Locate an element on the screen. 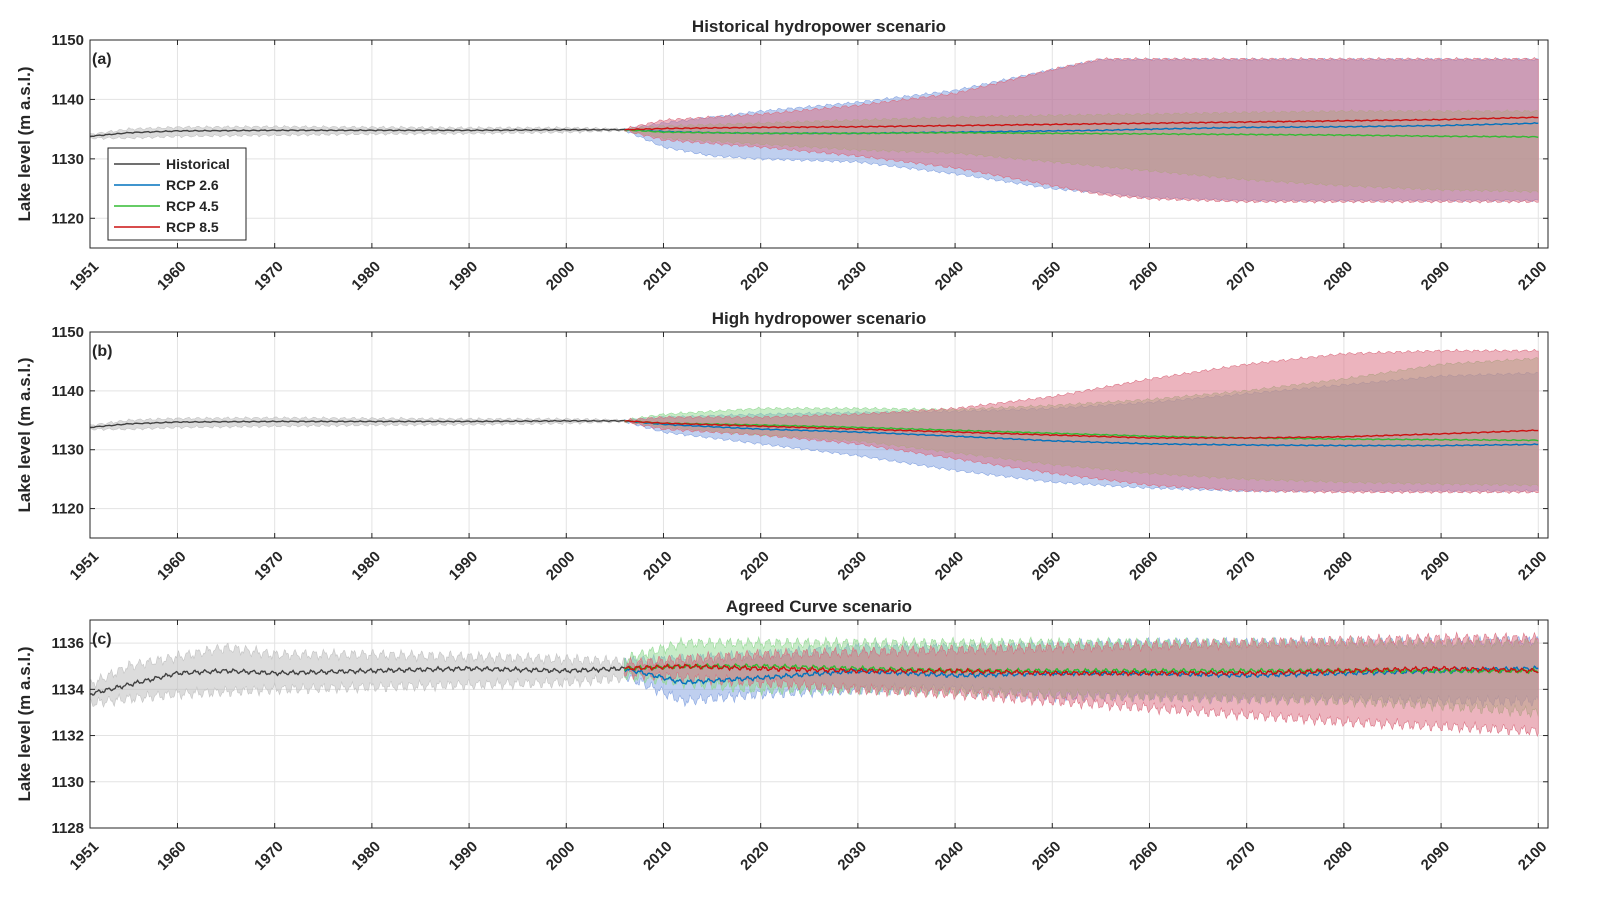 The height and width of the screenshot is (911, 1597). y-tick-label: 1136 is located at coordinates (67, 643).